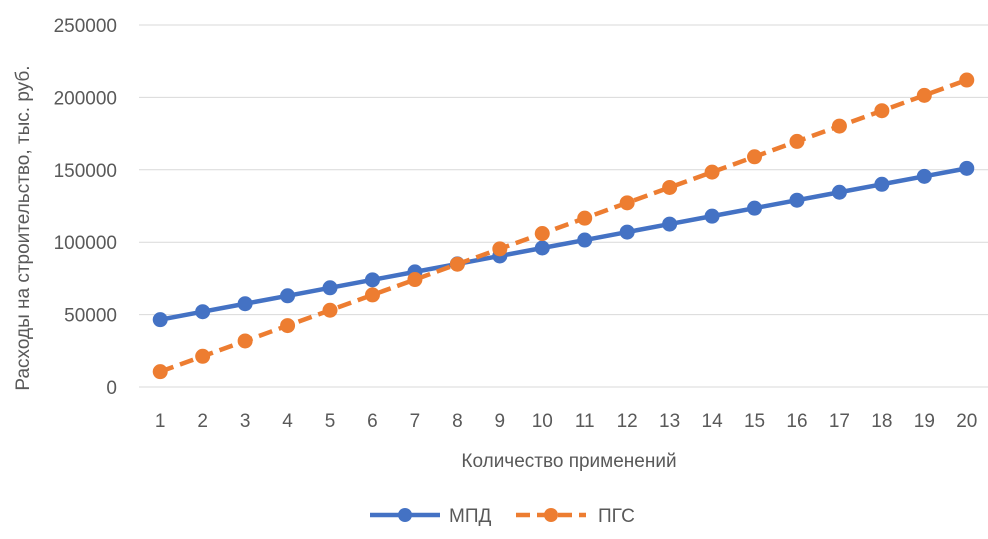 The height and width of the screenshot is (539, 988). I want to click on x-tick-label: 12, so click(627, 421).